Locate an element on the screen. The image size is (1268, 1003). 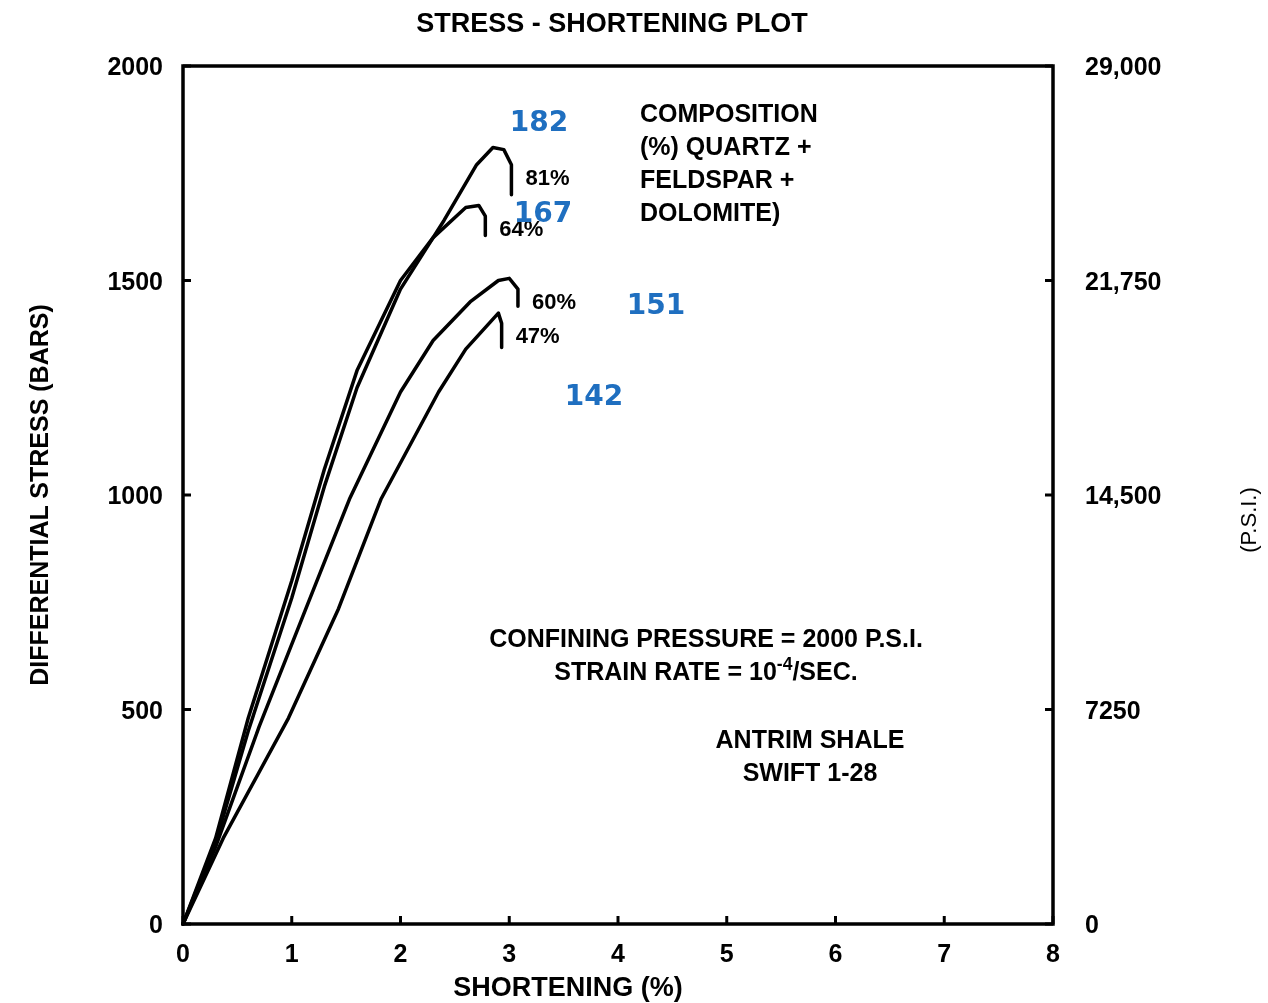
x-tick-label: 1 is located at coordinates (291, 953).